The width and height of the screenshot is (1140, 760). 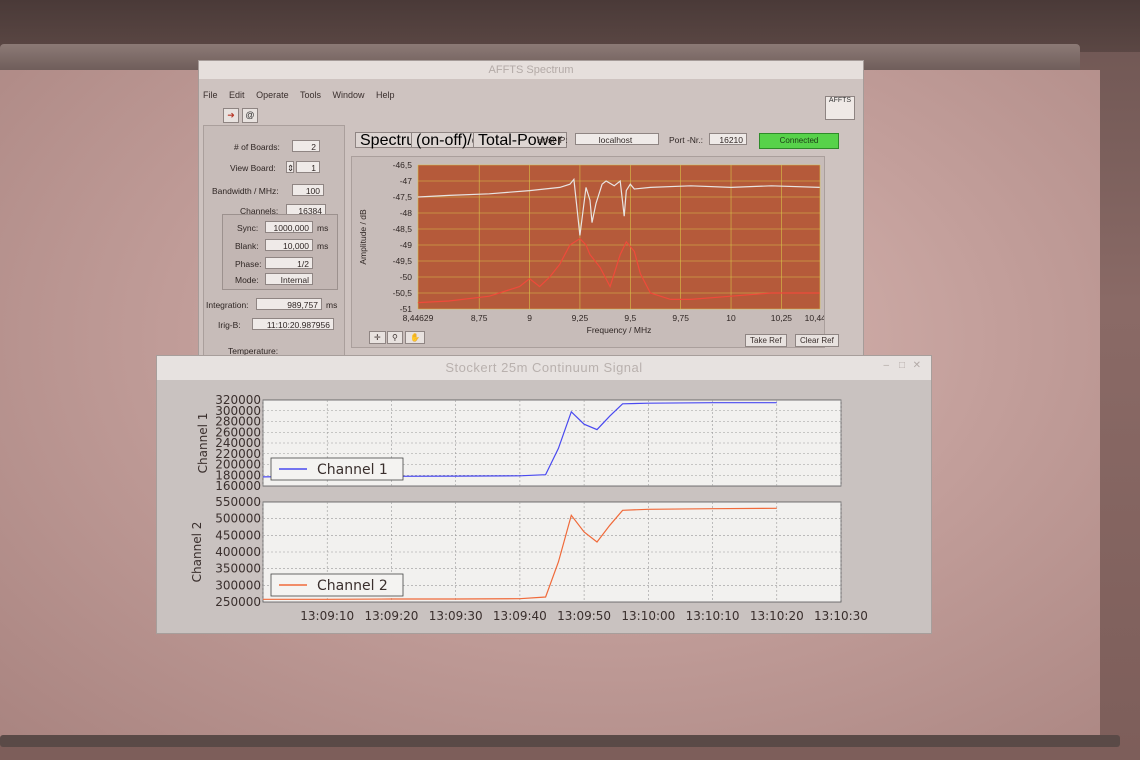 I want to click on view-board-stepper: ⇕, so click(x=290, y=167).